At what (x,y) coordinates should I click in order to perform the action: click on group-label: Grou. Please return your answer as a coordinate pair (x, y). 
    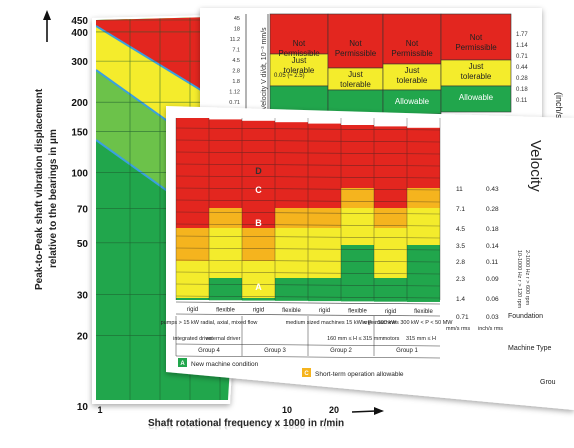
    Looking at the image, I should click on (548, 382).